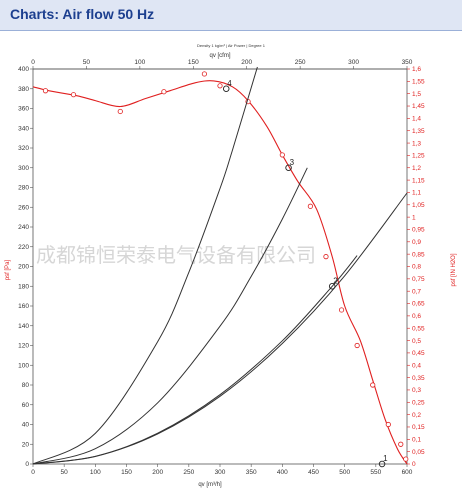  I want to click on chart-caption: Density 1 kg/m³ | Air Power | Degree 1, so click(231, 45).